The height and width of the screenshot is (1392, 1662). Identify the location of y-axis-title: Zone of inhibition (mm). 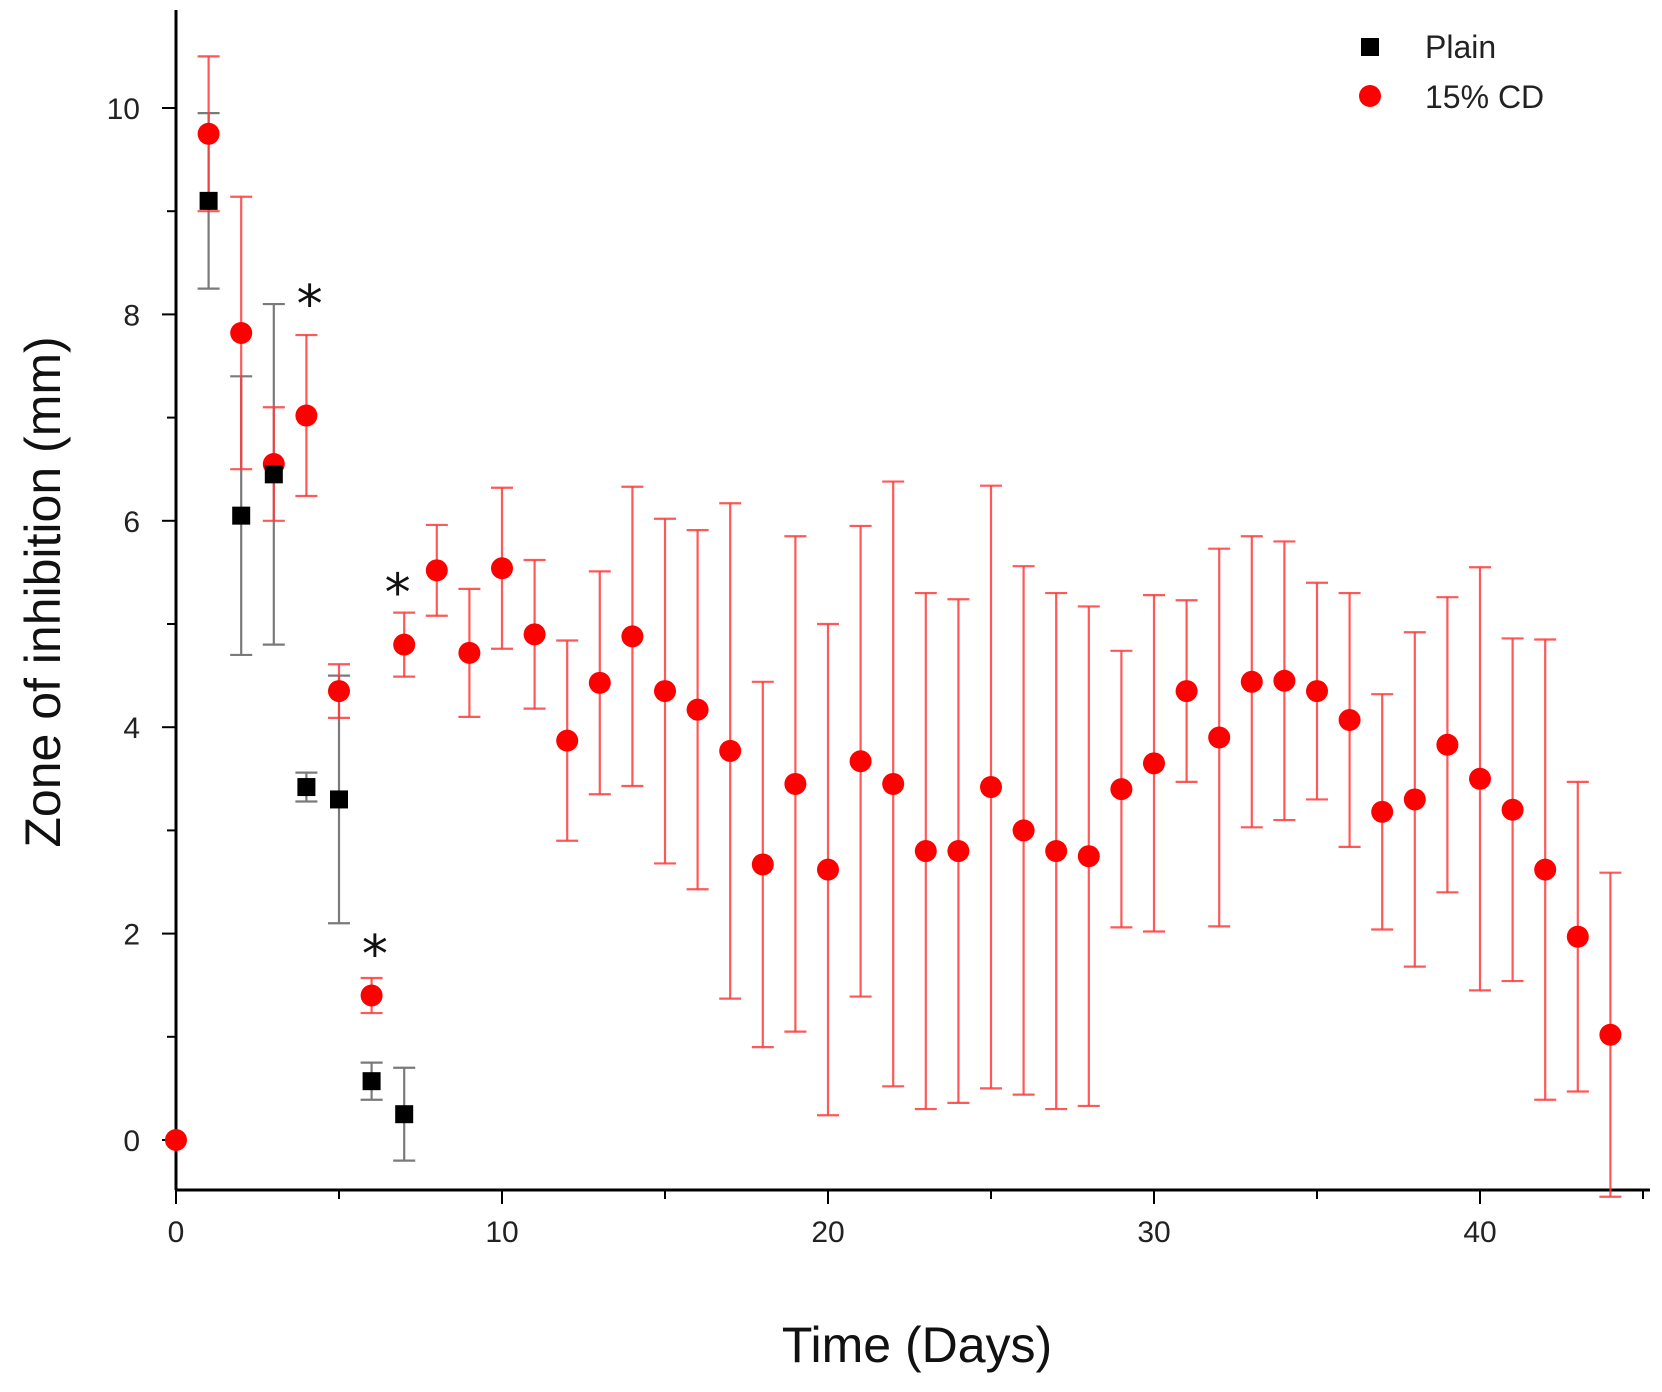
(43, 591).